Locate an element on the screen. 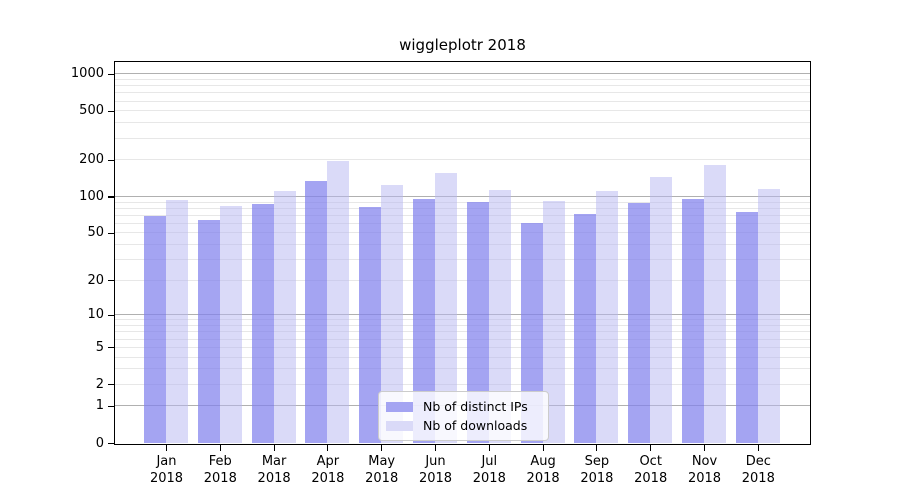 The width and height of the screenshot is (900, 500). x-tick-dec is located at coordinates (758, 448).